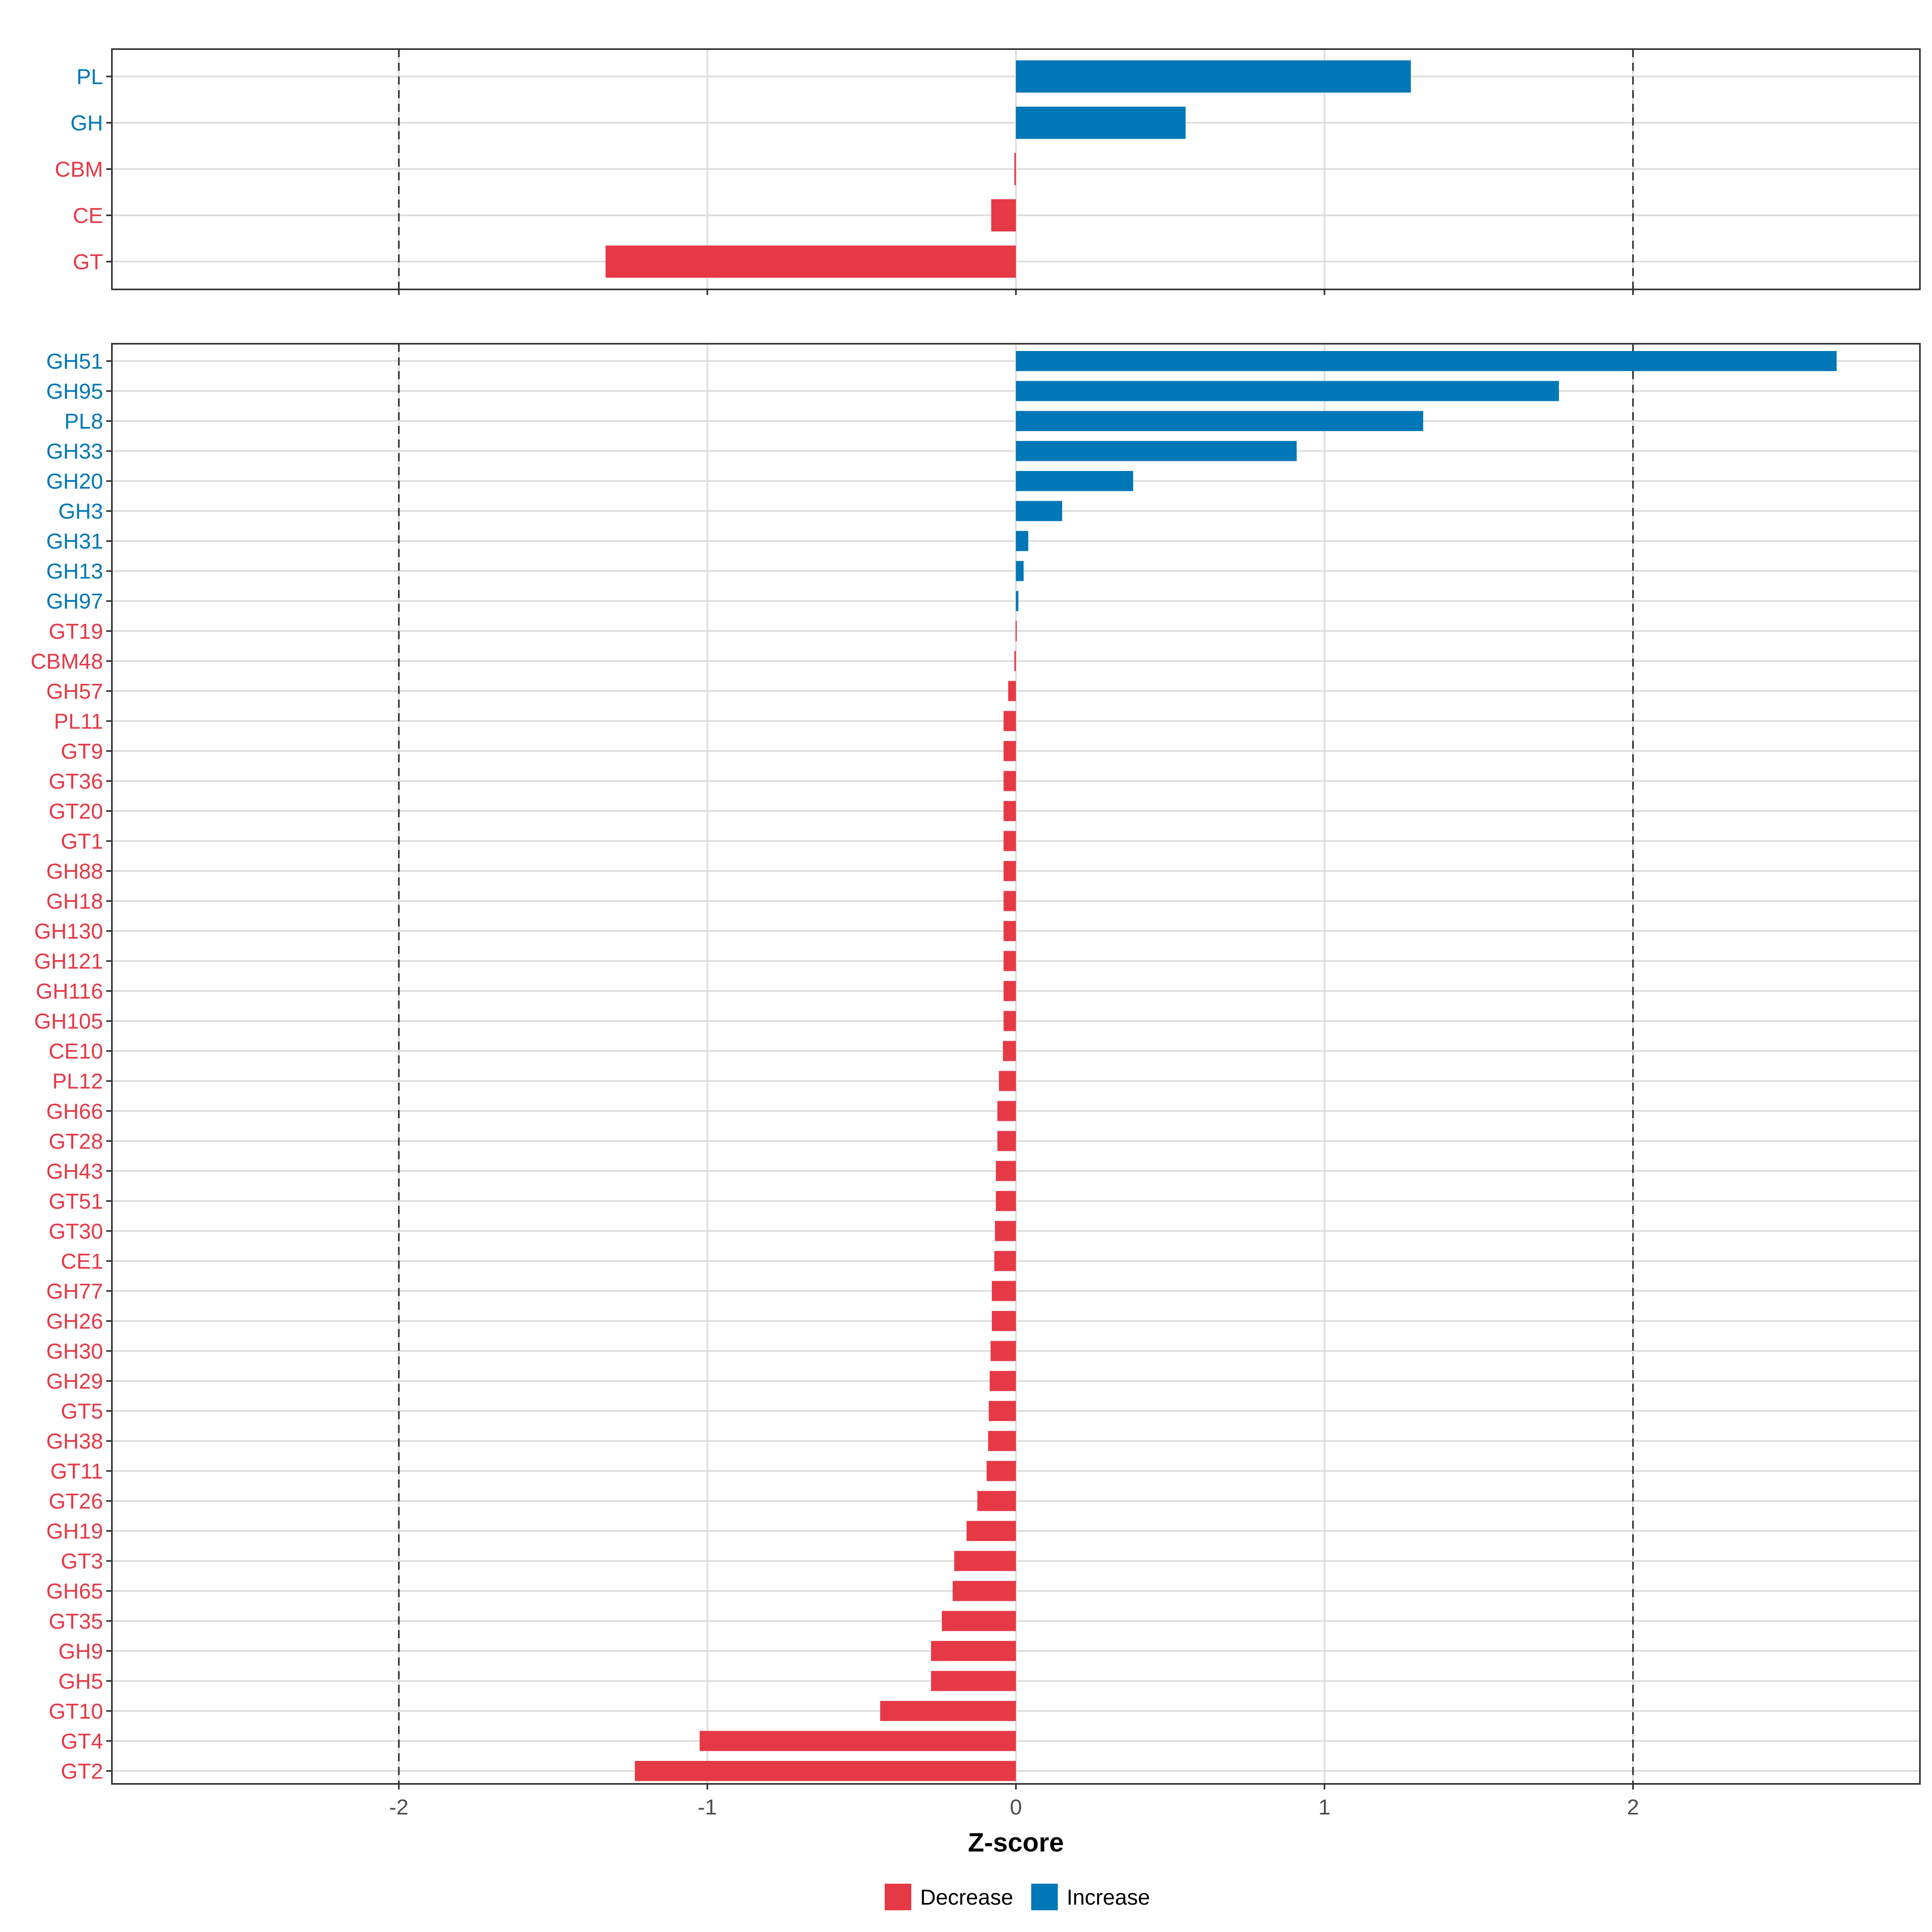 The height and width of the screenshot is (1932, 1932). What do you see at coordinates (1009, 871) in the screenshot?
I see `bar-GH88` at bounding box center [1009, 871].